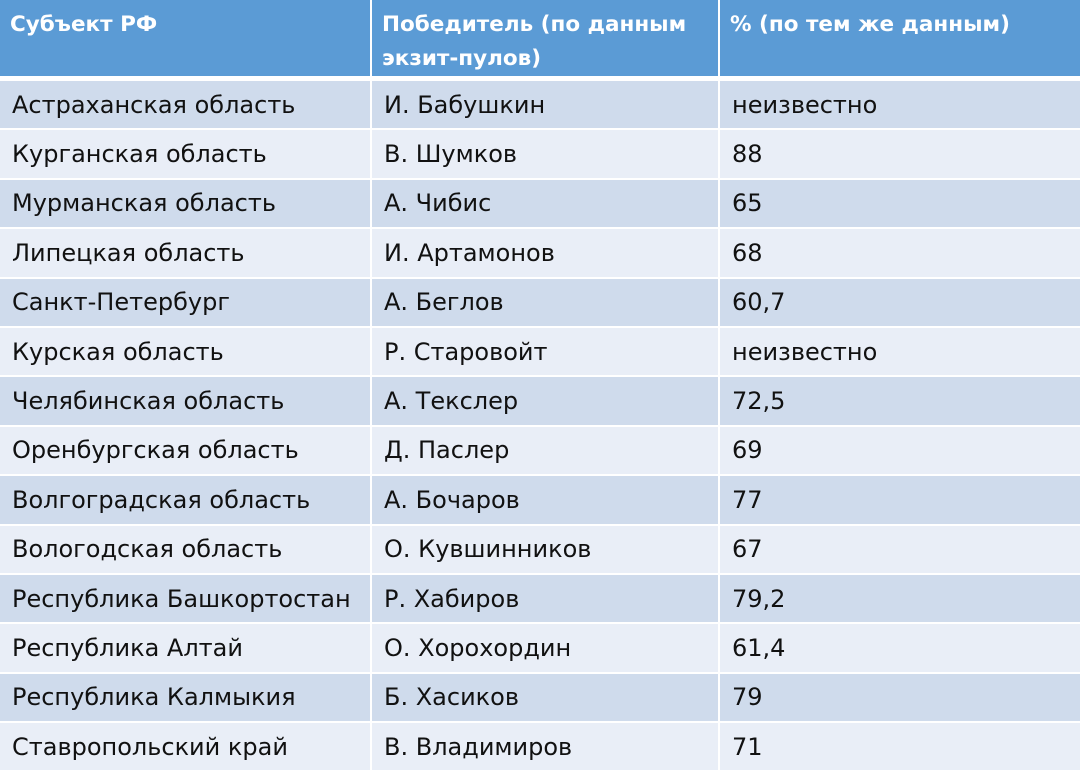  I want to click on cell-winner: В. Владимиров, so click(546, 748).